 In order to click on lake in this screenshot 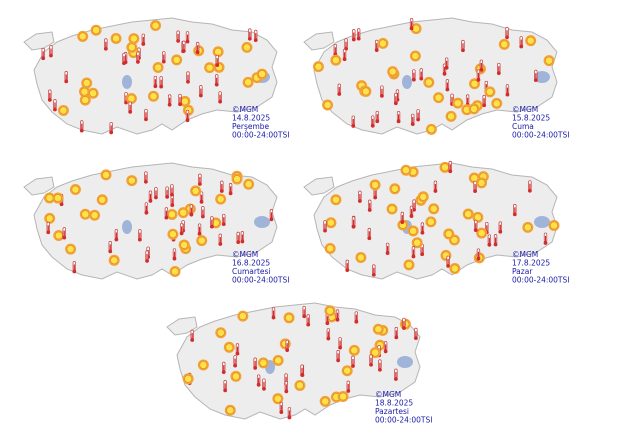, I will do `click(407, 82)`.